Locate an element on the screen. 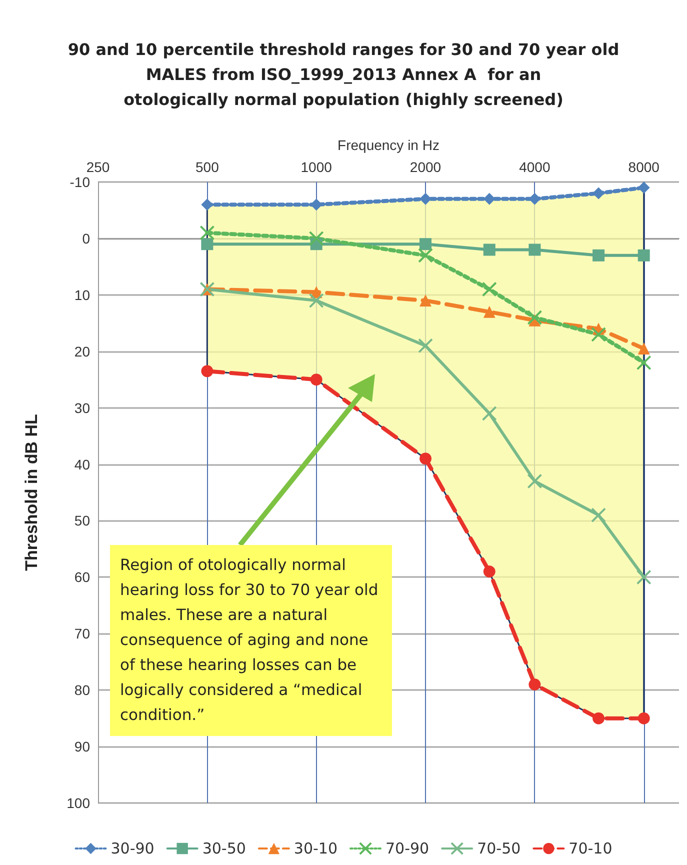 The image size is (687, 865). legend-label: 30-90 is located at coordinates (132, 849).